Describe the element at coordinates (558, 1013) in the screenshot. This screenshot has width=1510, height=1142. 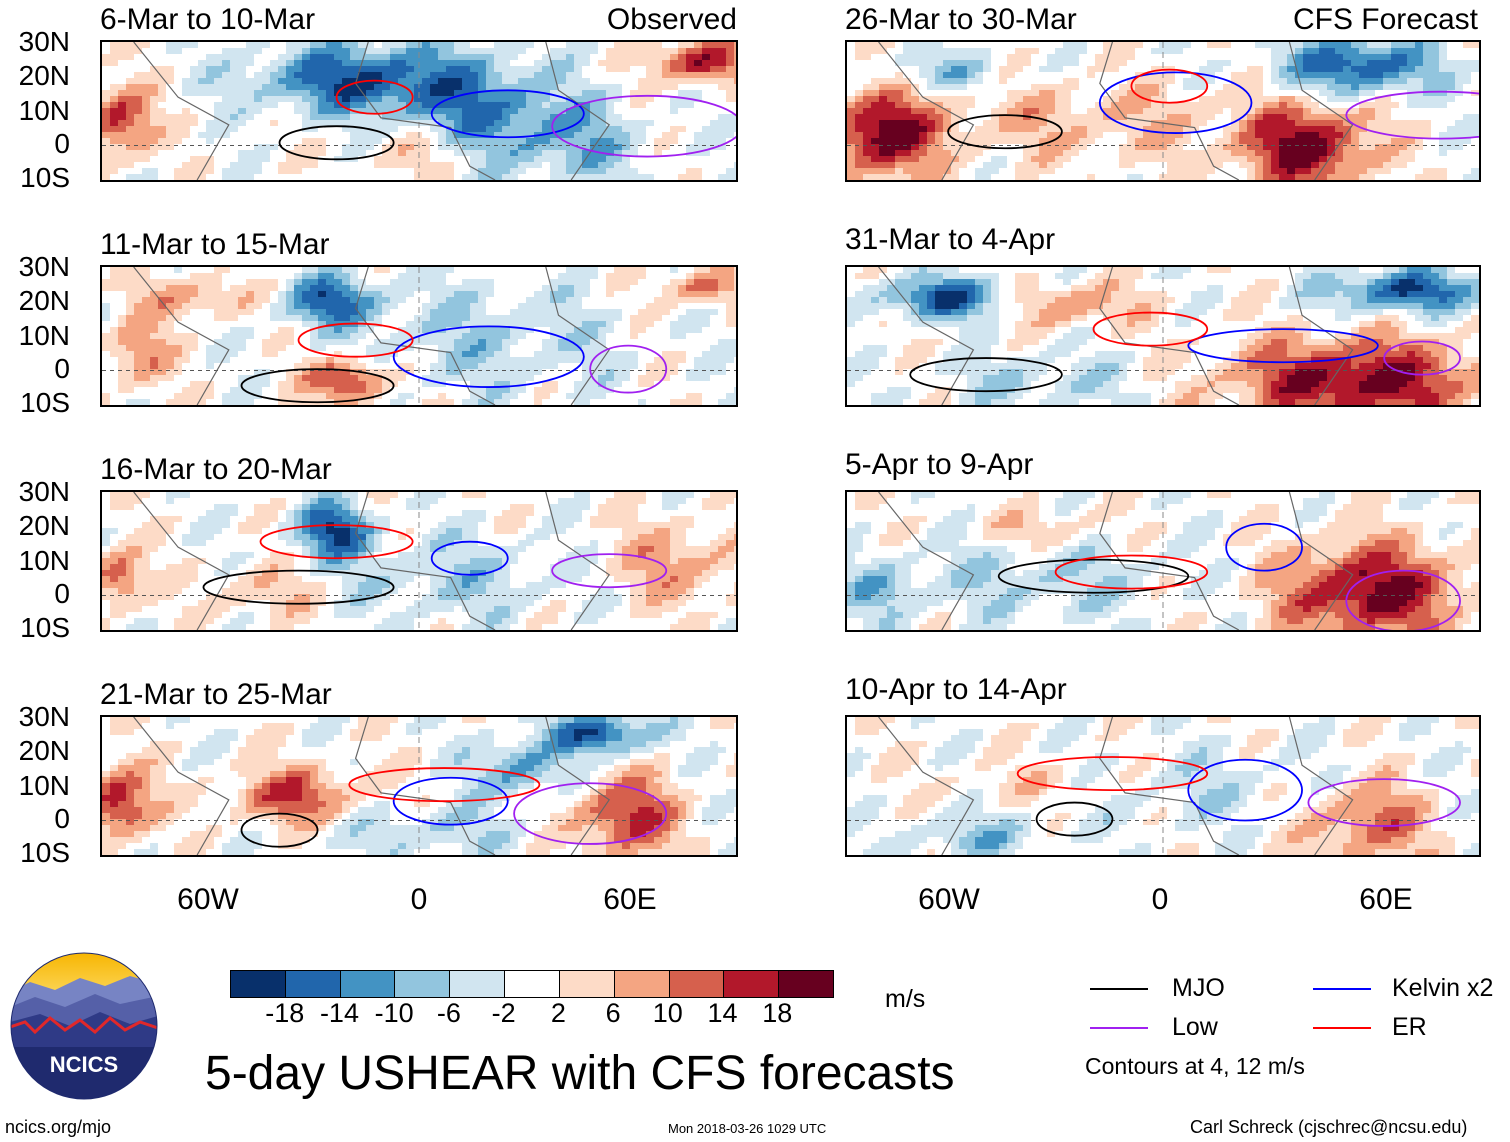
I see `colorbar-label-5: 2` at that location.